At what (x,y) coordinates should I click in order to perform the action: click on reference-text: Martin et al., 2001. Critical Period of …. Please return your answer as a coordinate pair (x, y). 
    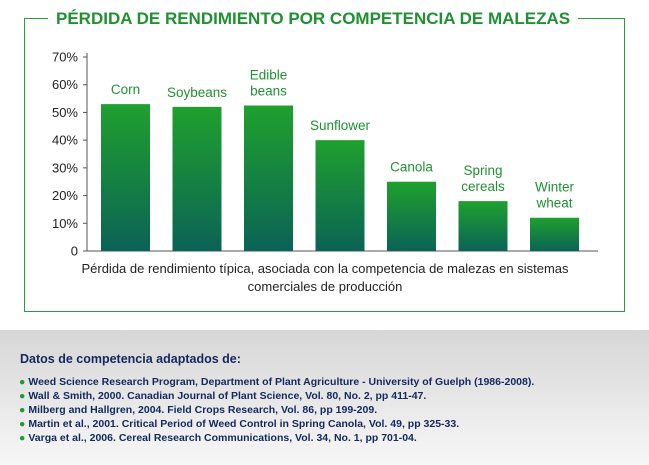
    Looking at the image, I should click on (244, 424).